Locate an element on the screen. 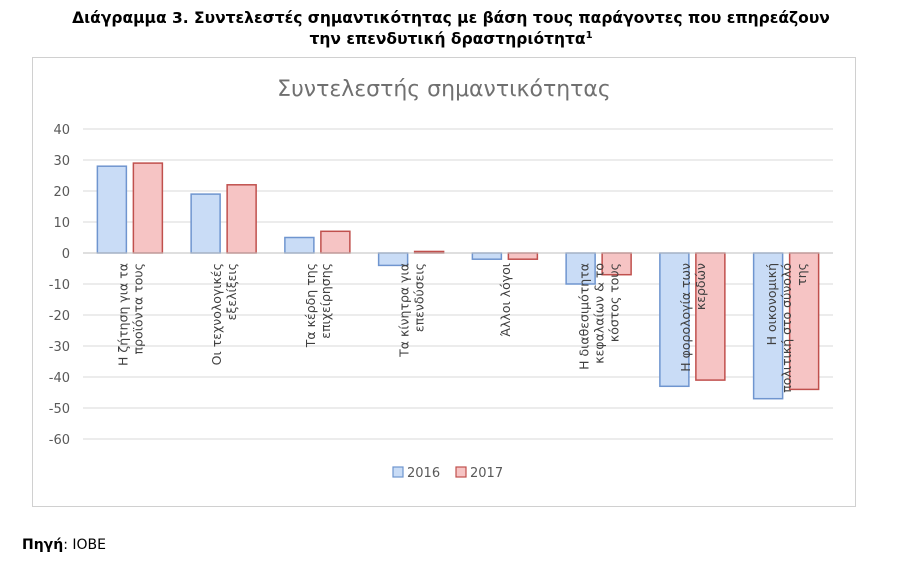 The width and height of the screenshot is (902, 583). x-category-label: Άλλοι λόγοι is located at coordinates (505, 300).